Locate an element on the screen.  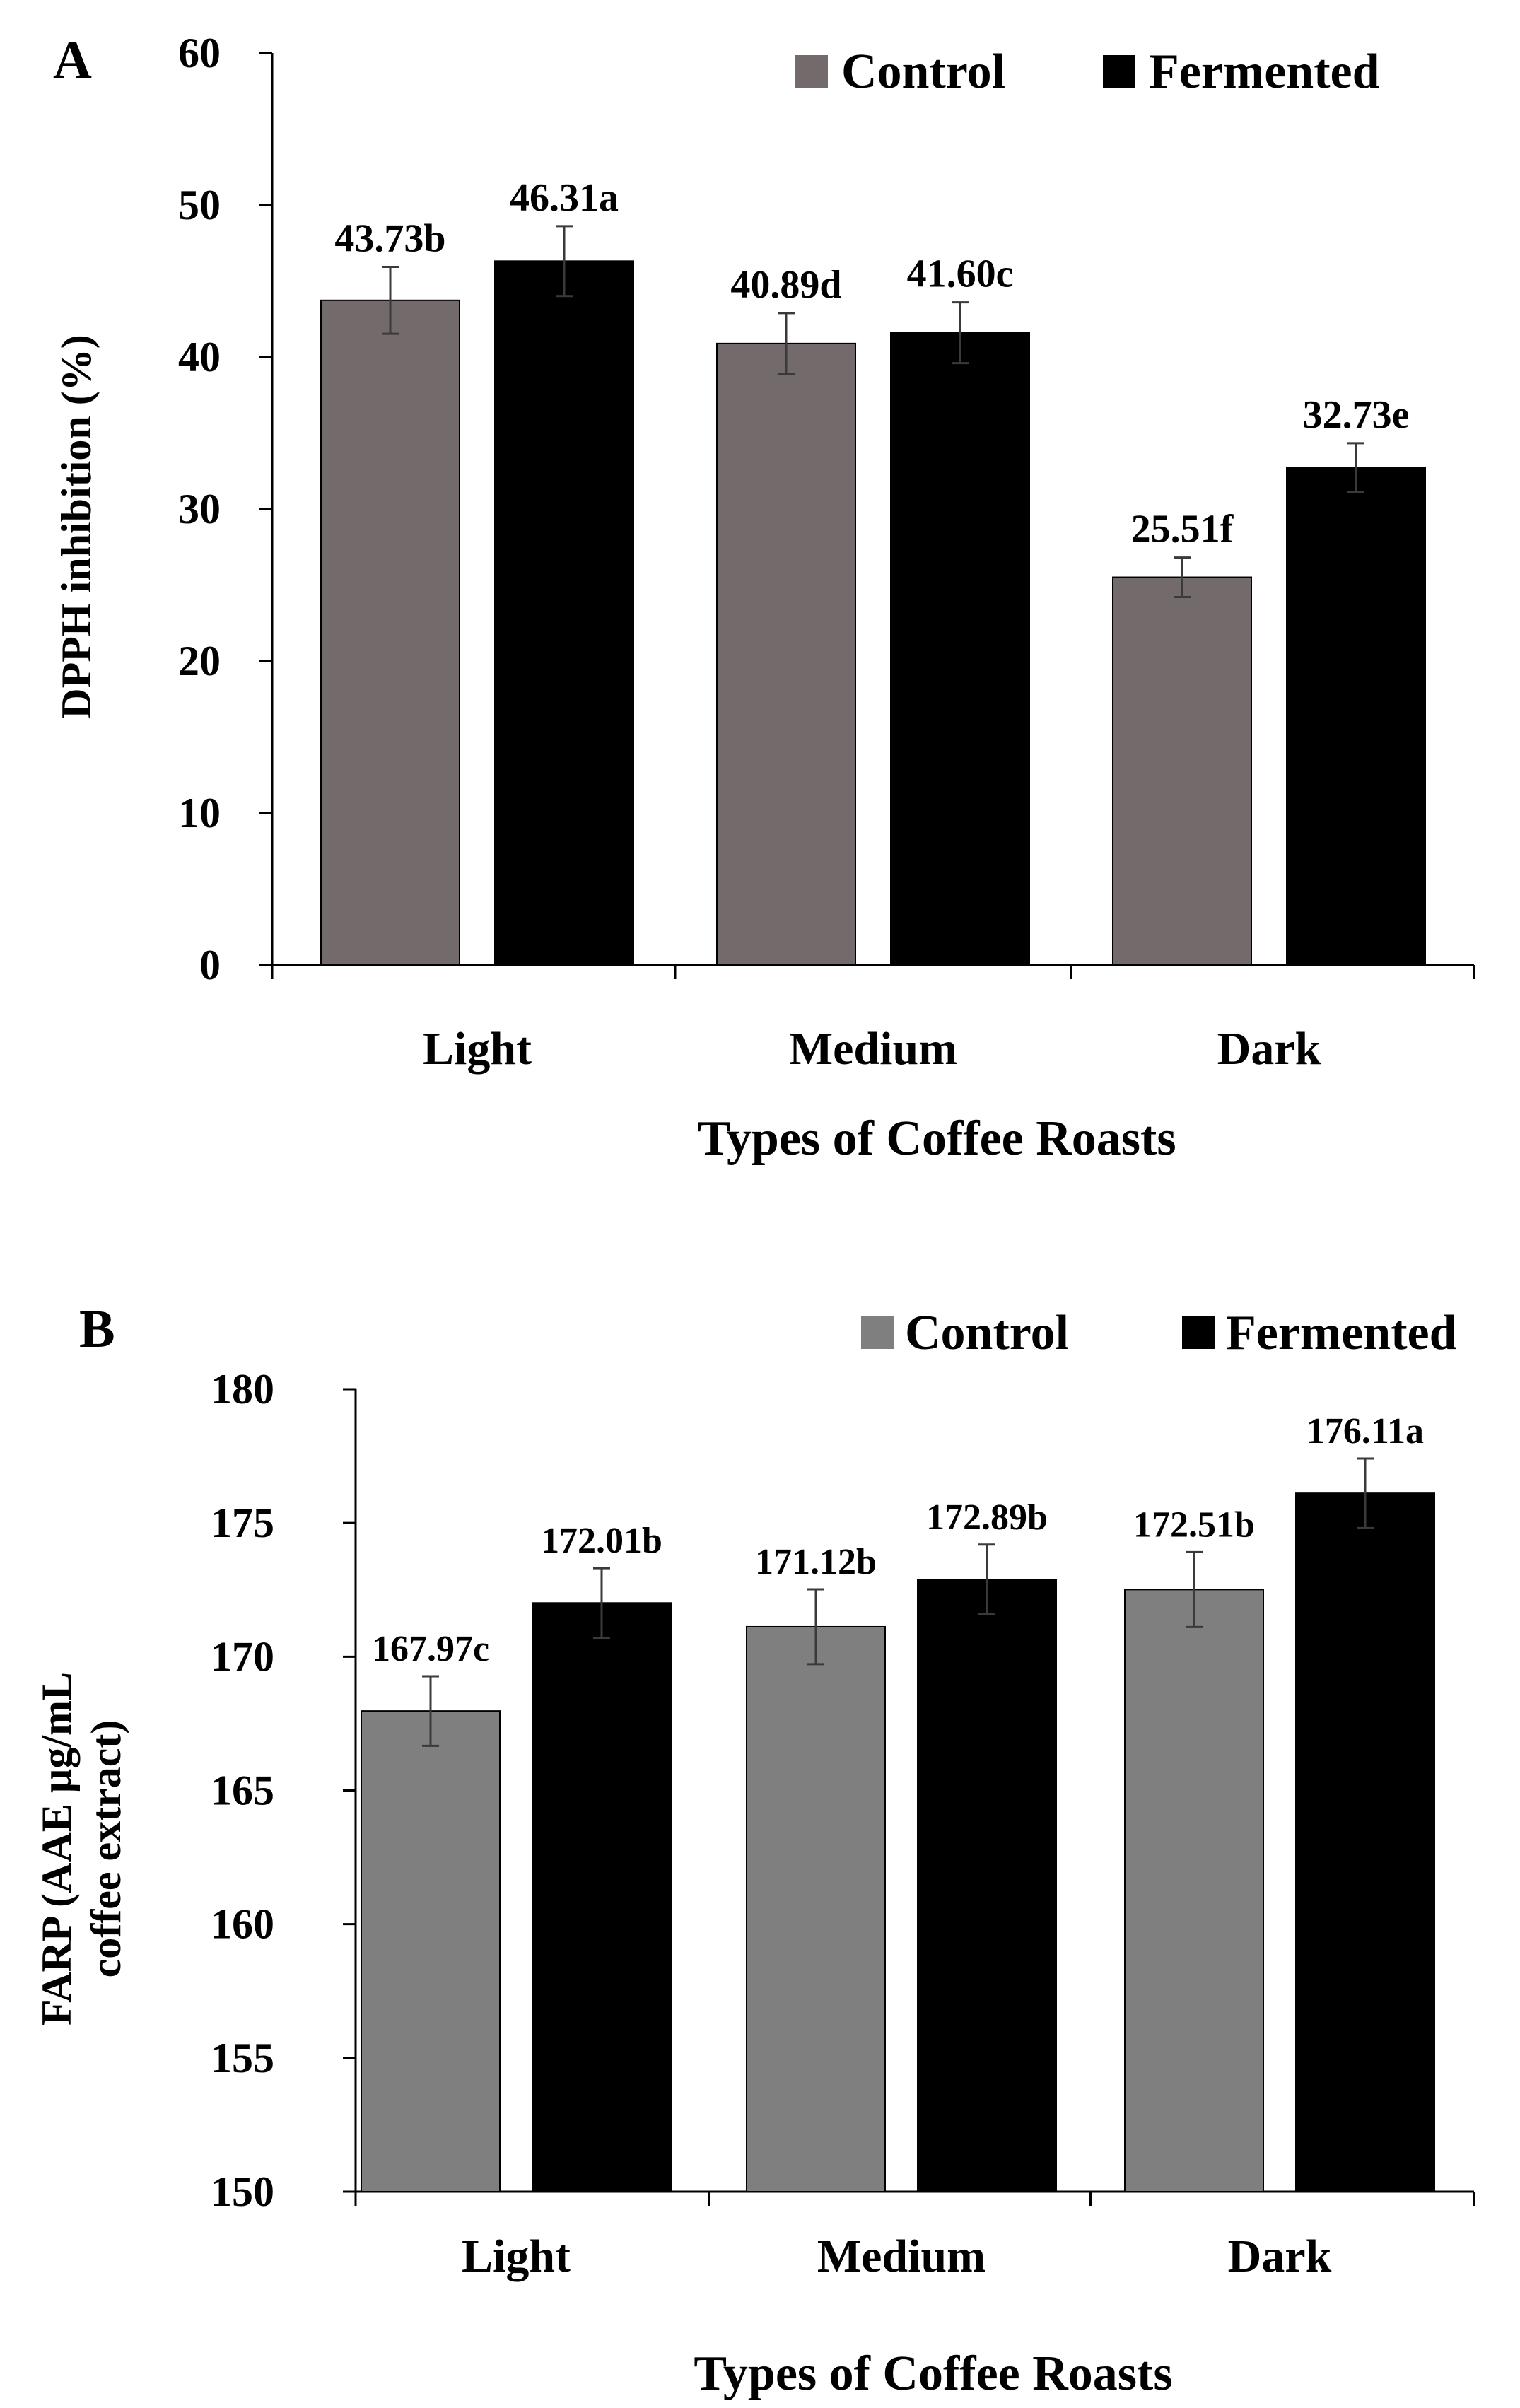
data-label: 43.73b is located at coordinates (389, 239).